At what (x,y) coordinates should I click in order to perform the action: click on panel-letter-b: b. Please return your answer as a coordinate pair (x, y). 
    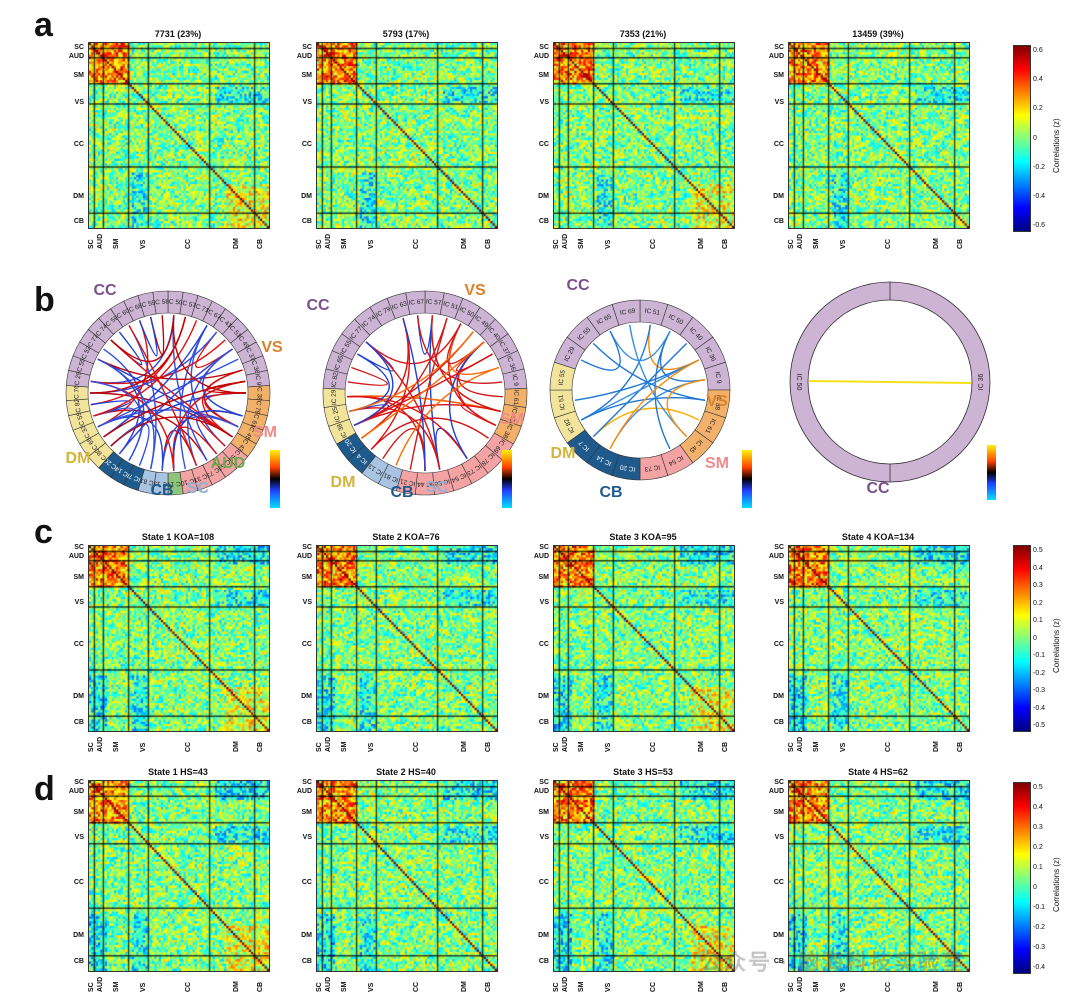
    Looking at the image, I should click on (44, 300).